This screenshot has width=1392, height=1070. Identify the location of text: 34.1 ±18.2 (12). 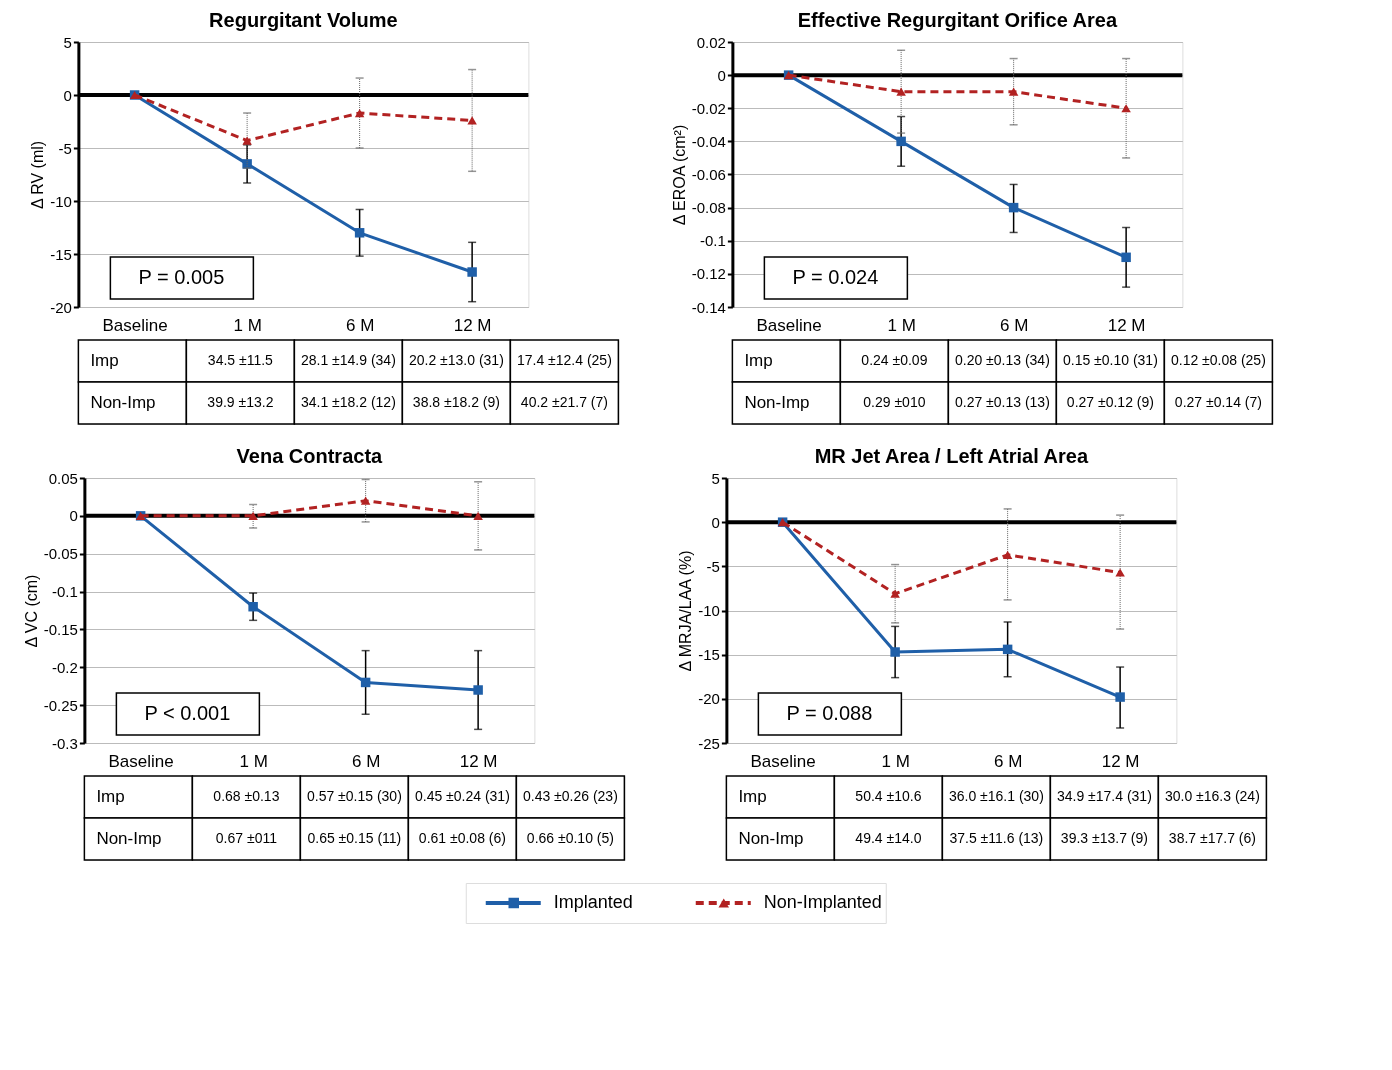
(348, 402).